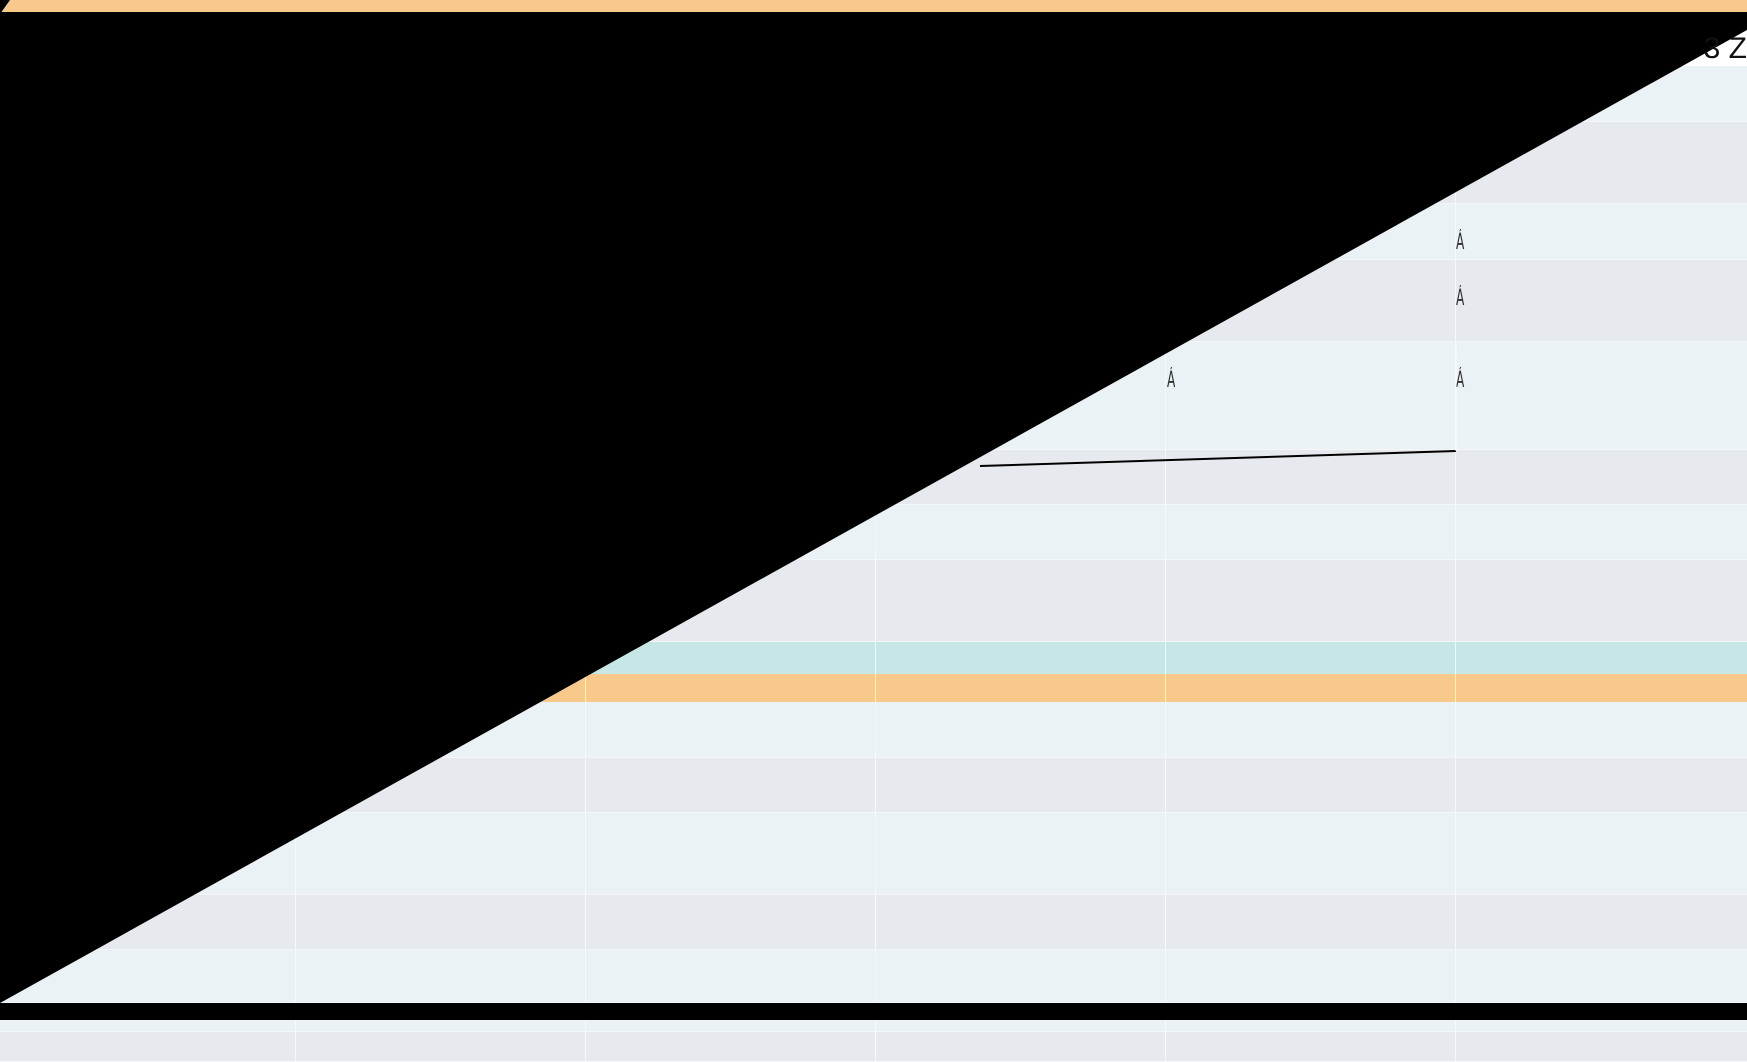  What do you see at coordinates (873, 6) in the screenshot?
I see `top-orange-band` at bounding box center [873, 6].